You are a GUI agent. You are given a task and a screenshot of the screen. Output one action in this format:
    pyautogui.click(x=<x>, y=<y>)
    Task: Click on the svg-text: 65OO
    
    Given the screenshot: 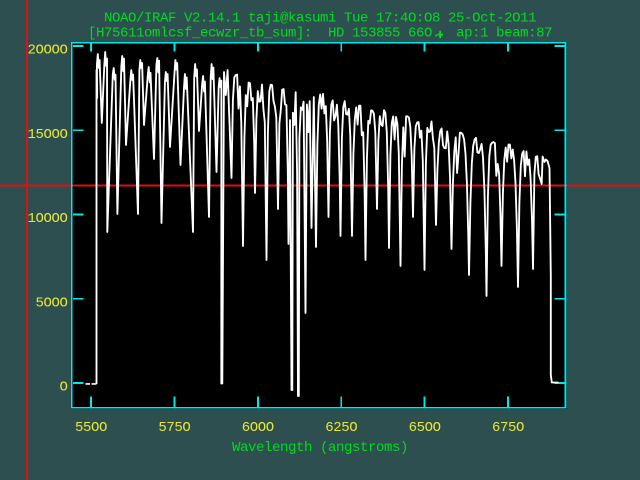 What is the action you would take?
    pyautogui.click(x=425, y=428)
    